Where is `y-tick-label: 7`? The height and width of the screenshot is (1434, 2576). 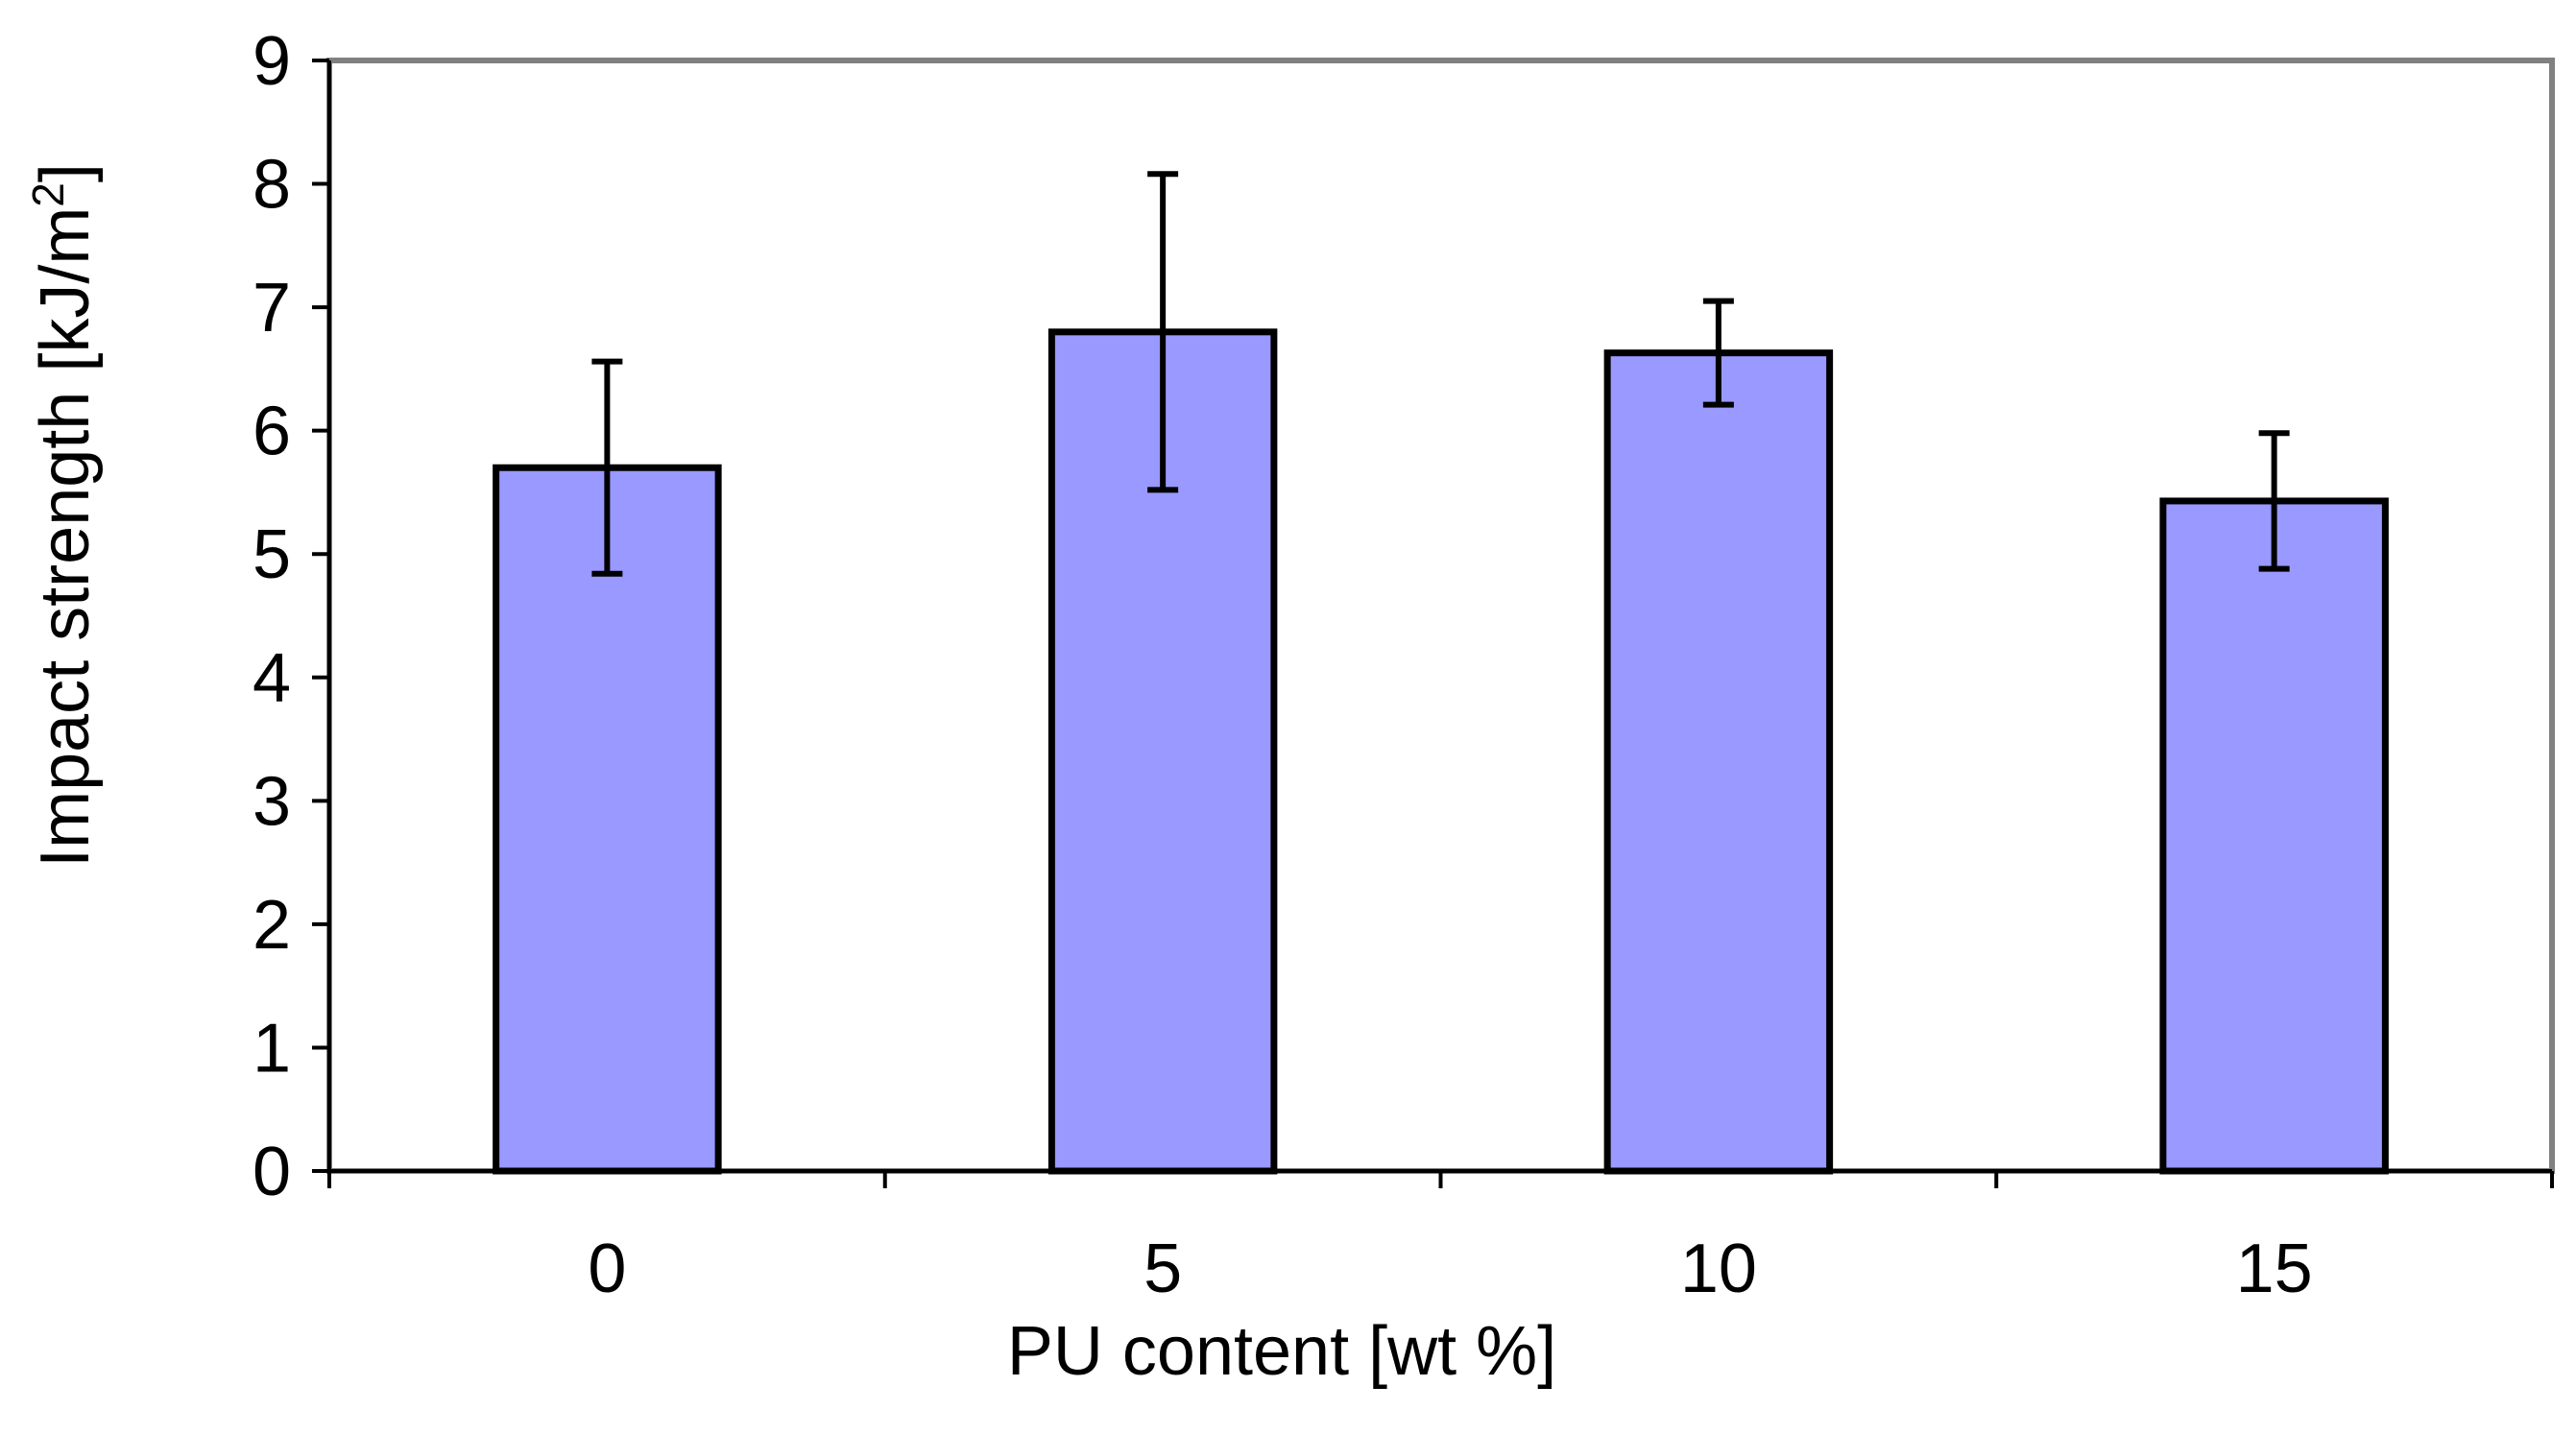
y-tick-label: 7 is located at coordinates (272, 308).